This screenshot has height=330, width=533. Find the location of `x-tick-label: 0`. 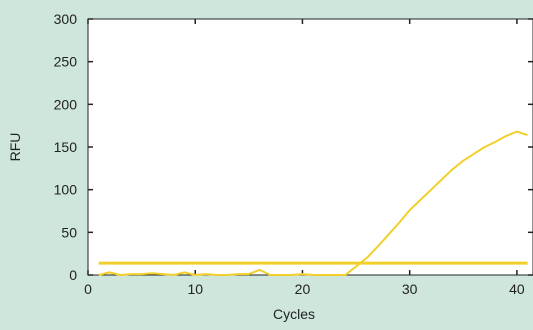

x-tick-label: 0 is located at coordinates (88, 289).